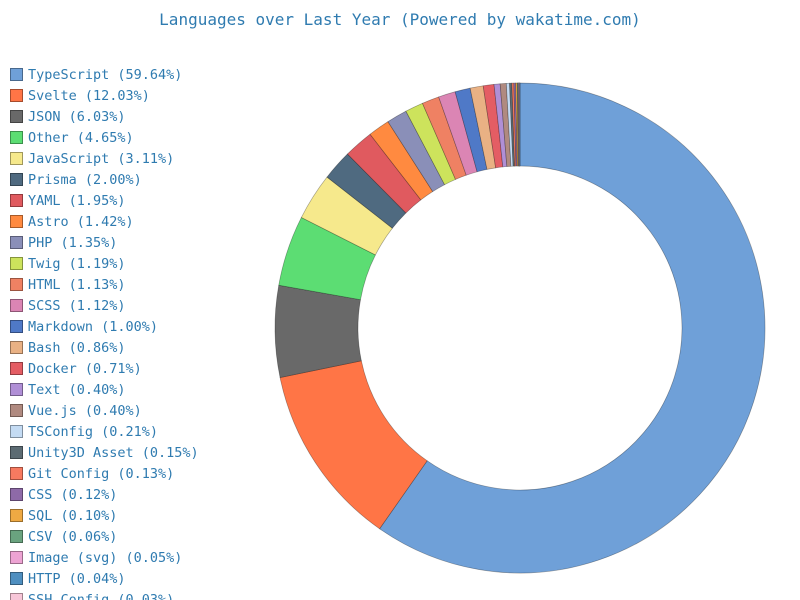 The width and height of the screenshot is (800, 600). Describe the element at coordinates (135, 347) in the screenshot. I see `legend-item: Bash (0.86%)` at that location.